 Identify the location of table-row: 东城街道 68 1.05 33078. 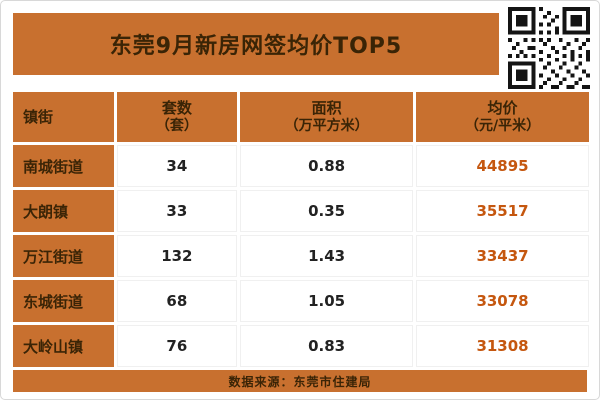
(301, 301).